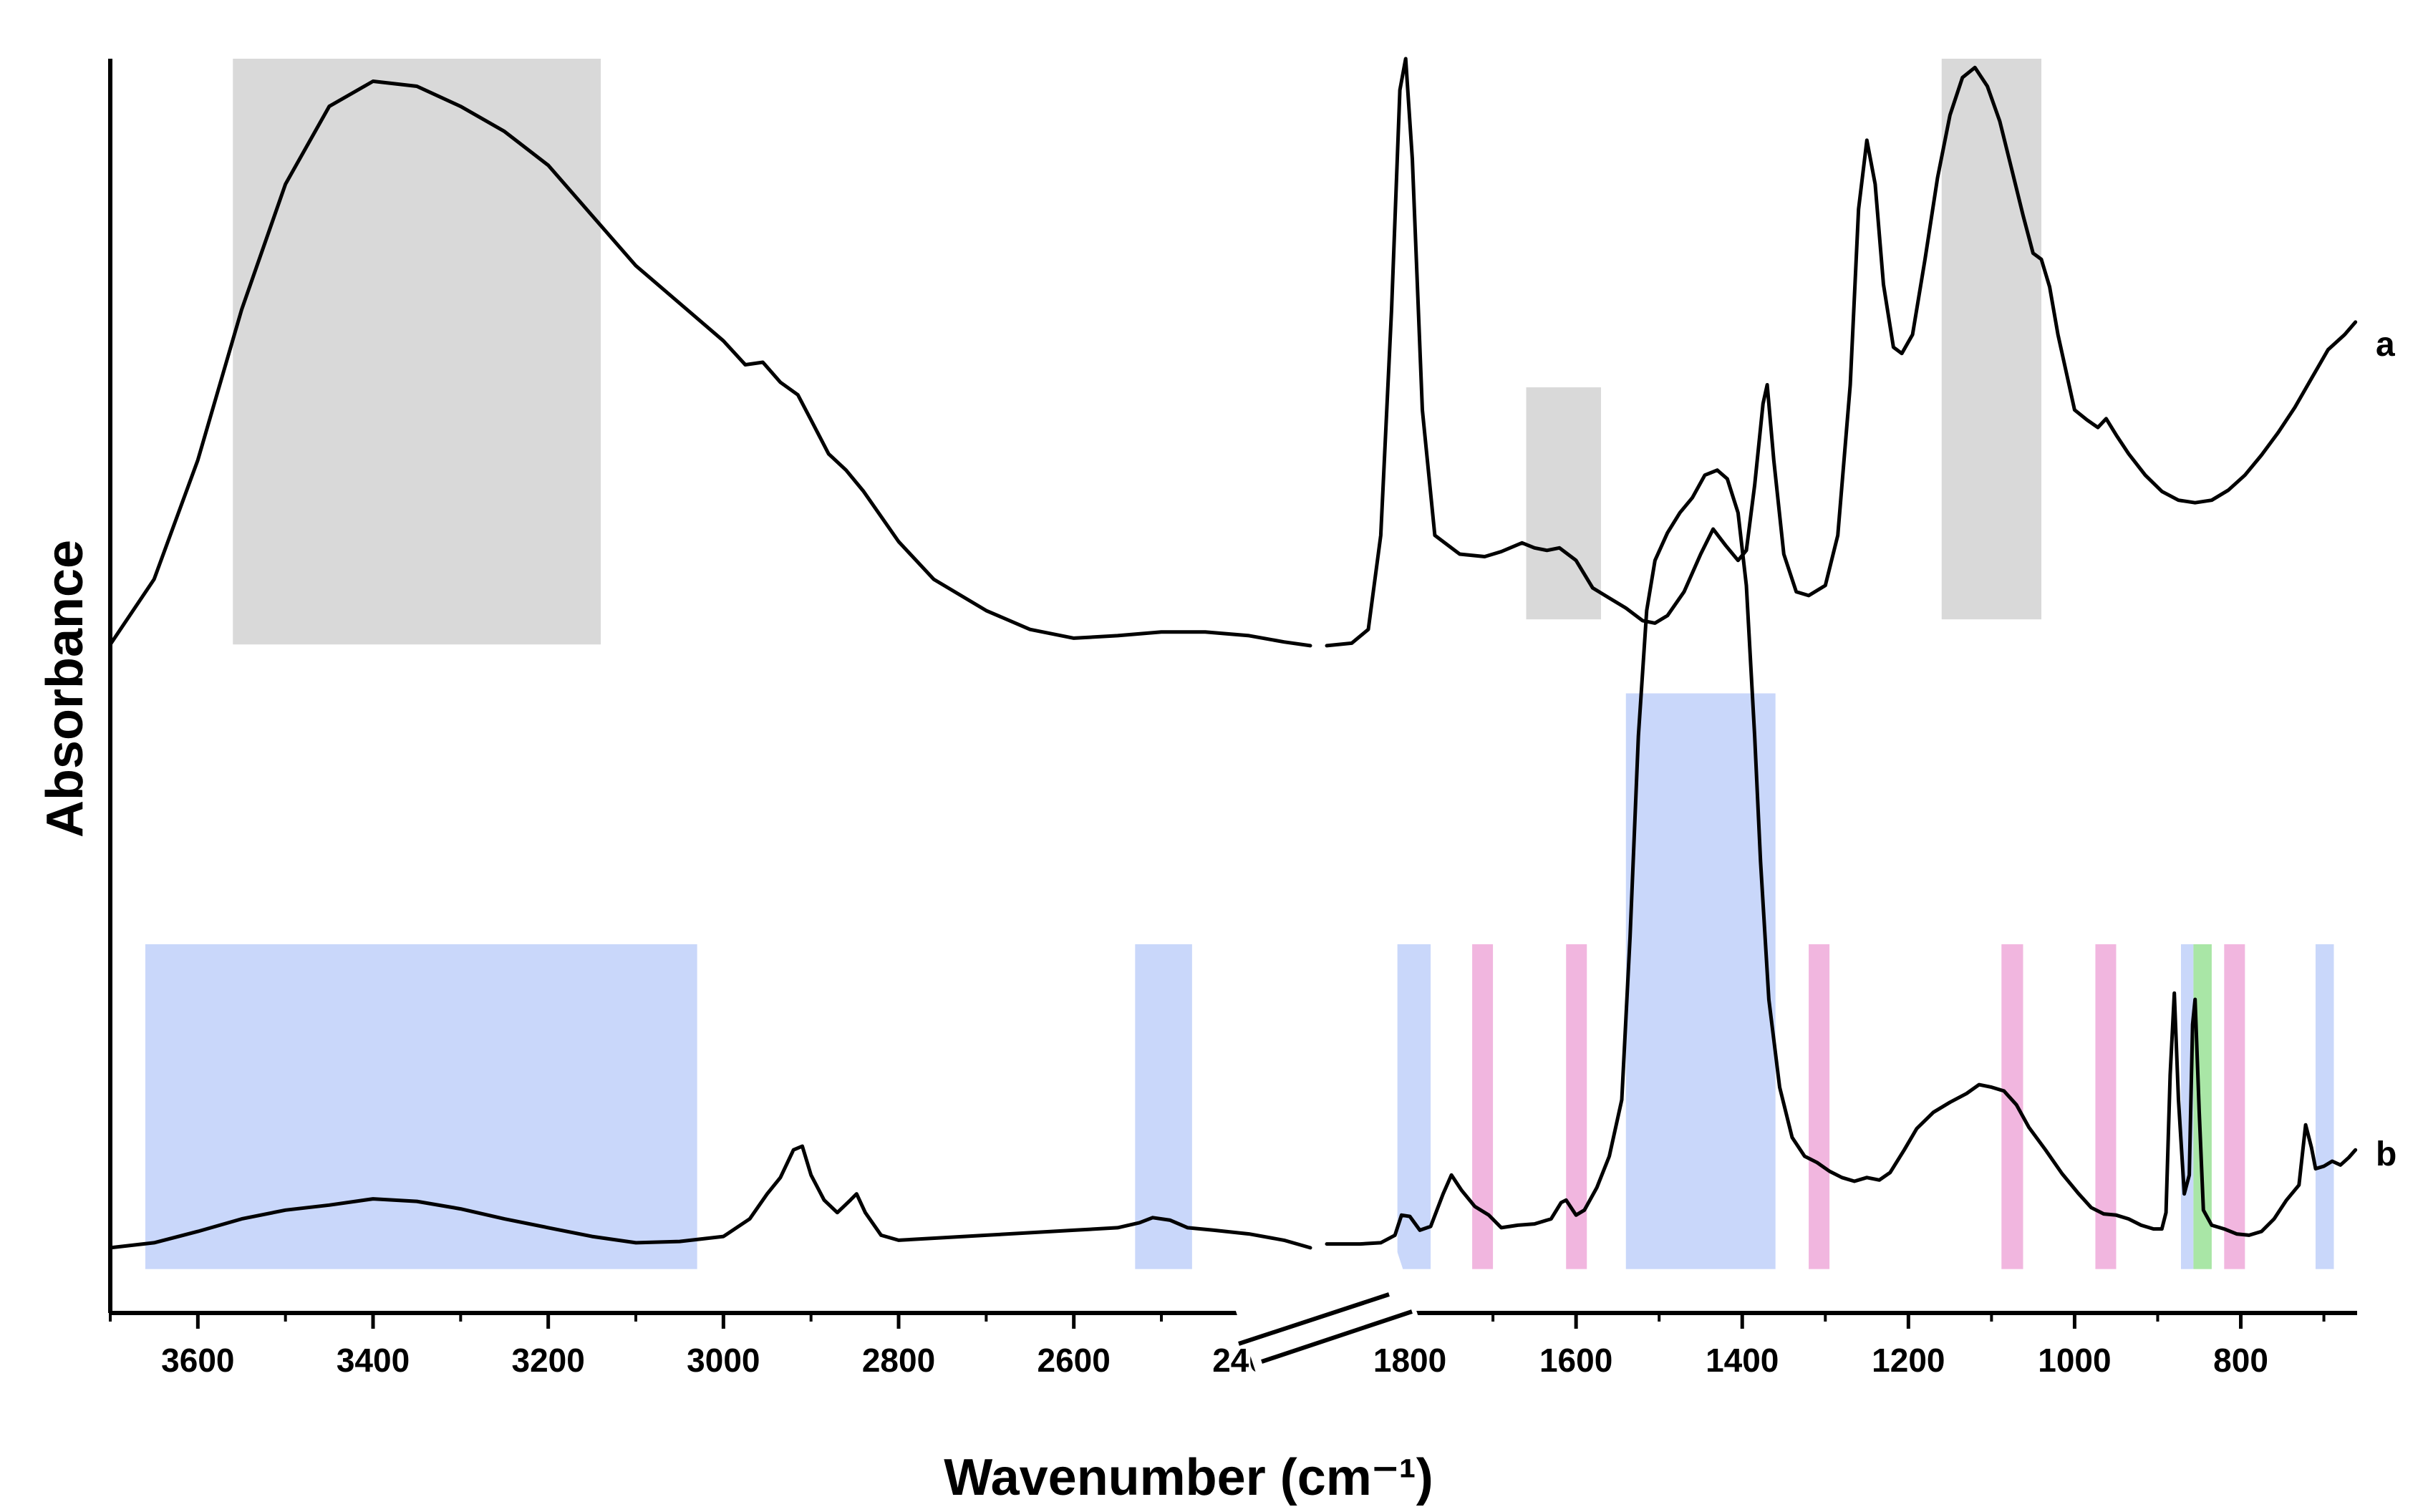 This screenshot has width=2428, height=1512. I want to click on series-label-b: b, so click(2386, 1154).